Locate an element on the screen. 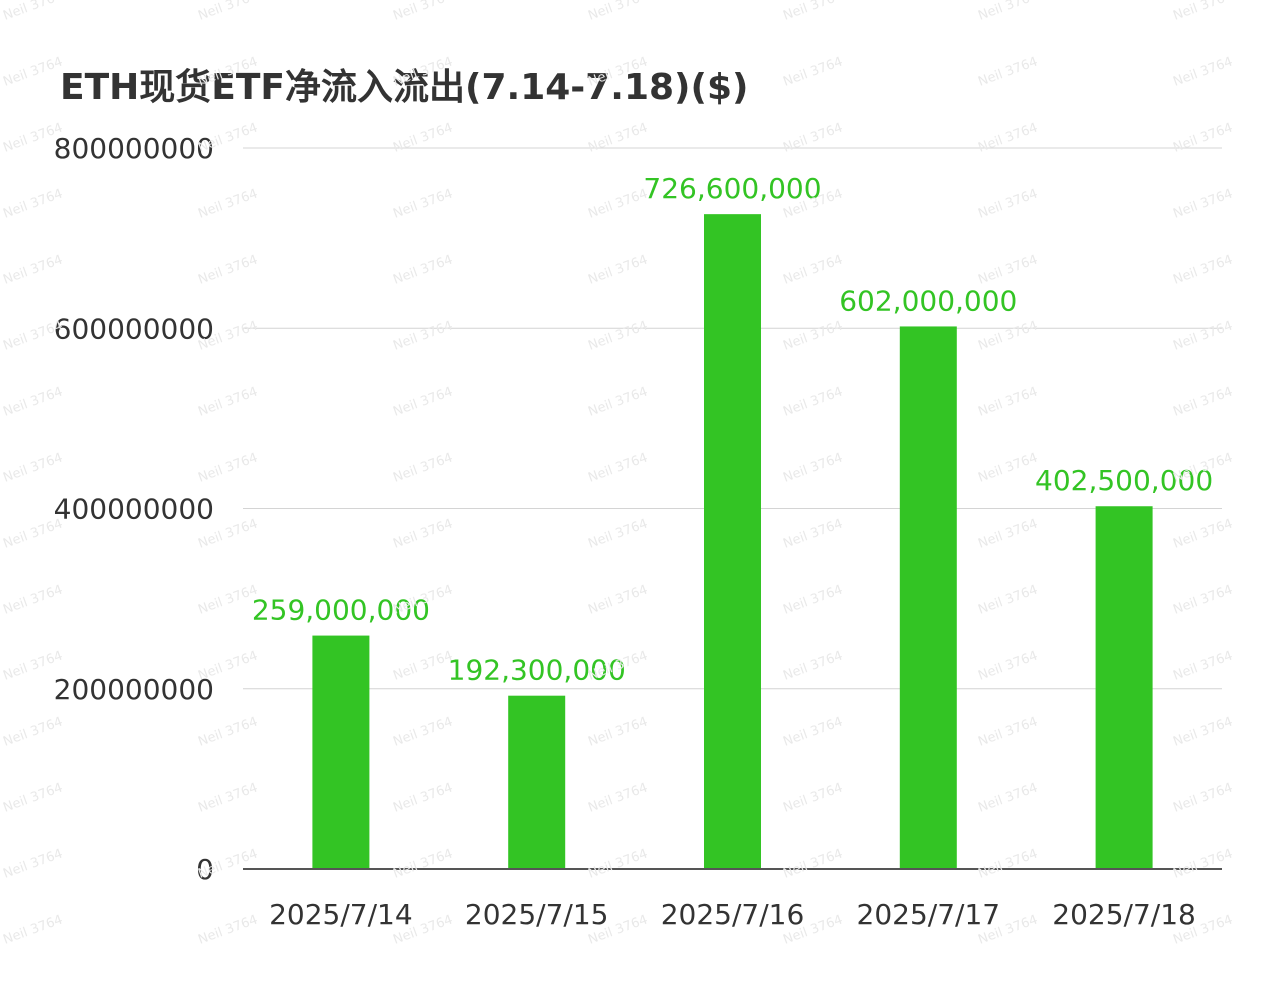 This screenshot has width=1280, height=986. y-axis-ticks: 0 200000000 400000000 600000000 800000000 is located at coordinates (134, 509).